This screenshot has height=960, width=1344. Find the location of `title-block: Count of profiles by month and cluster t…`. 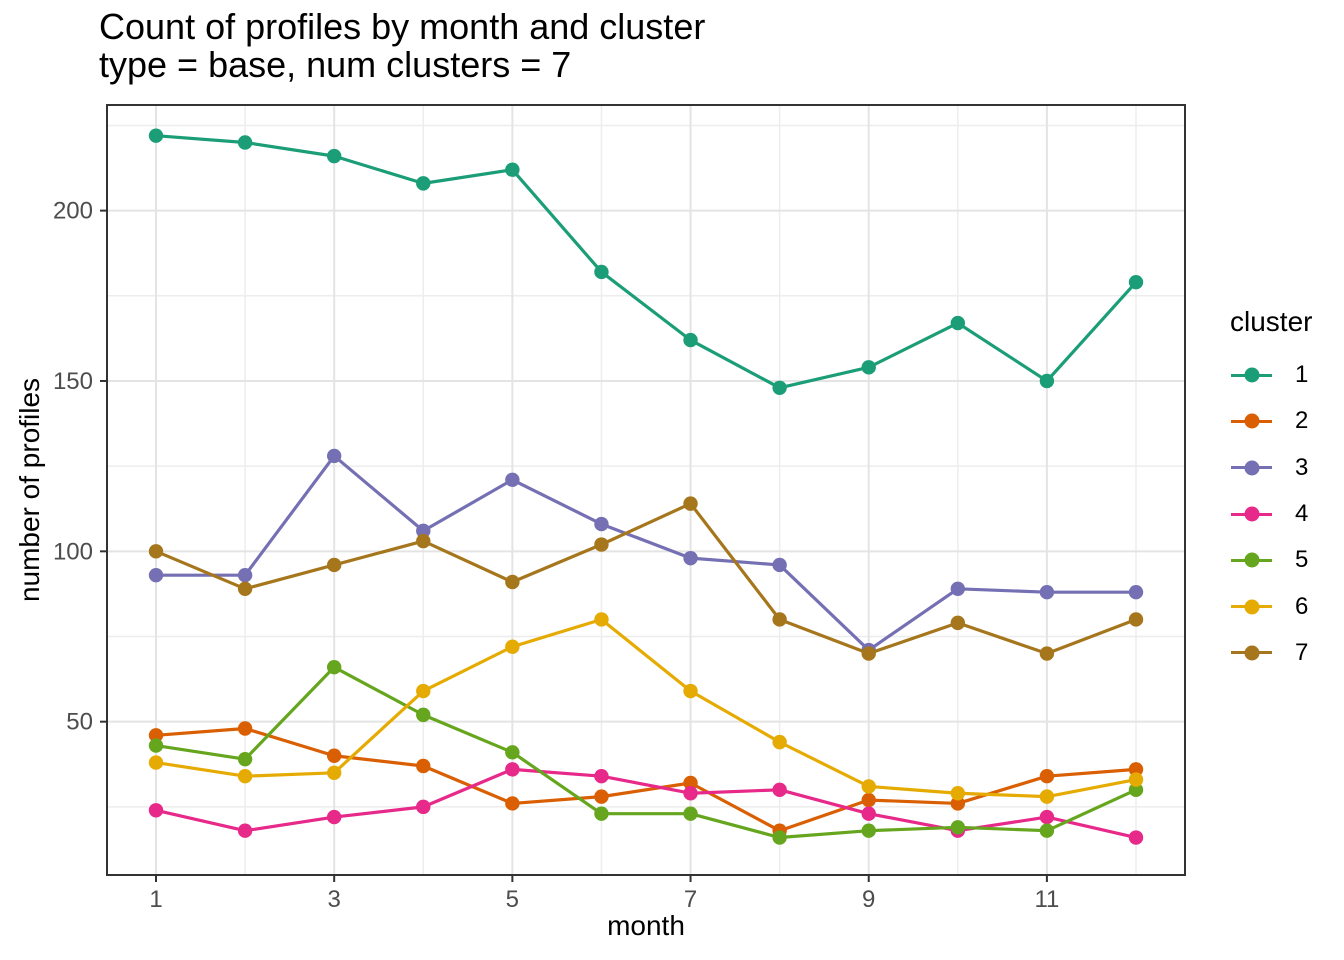

title-block: Count of profiles by month and cluster t… is located at coordinates (402, 46).